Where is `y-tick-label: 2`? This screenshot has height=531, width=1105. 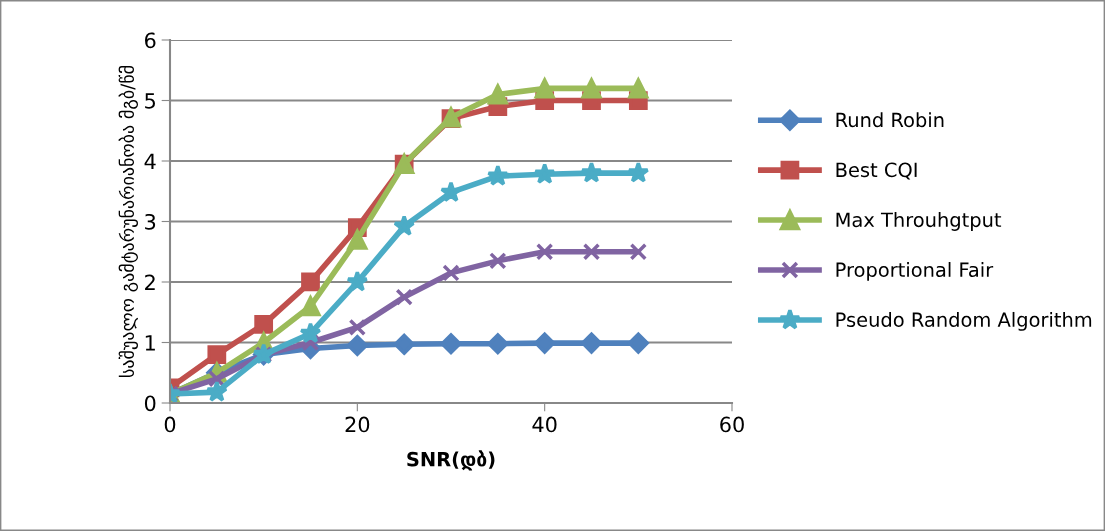 y-tick-label: 2 is located at coordinates (150, 282).